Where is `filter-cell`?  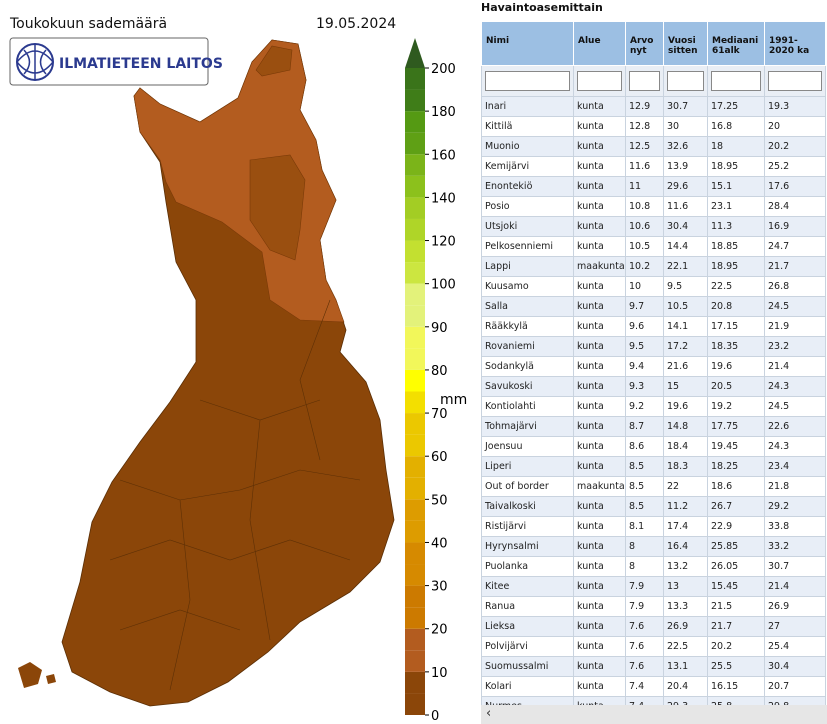
filter-cell is located at coordinates (685, 81).